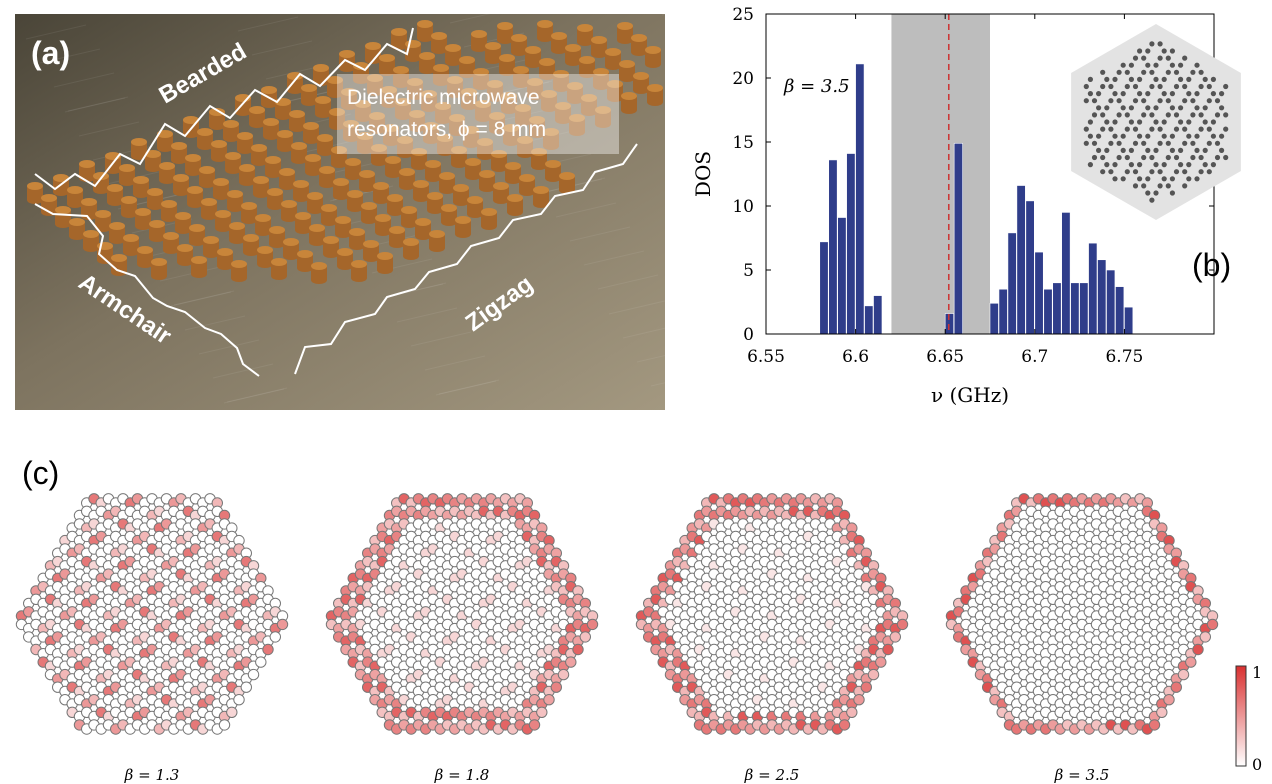 Image resolution: width=1272 pixels, height=784 pixels. What do you see at coordinates (446, 129) in the screenshot?
I see `annotation-line-2: resonators, ϕ = 8 mm` at bounding box center [446, 129].